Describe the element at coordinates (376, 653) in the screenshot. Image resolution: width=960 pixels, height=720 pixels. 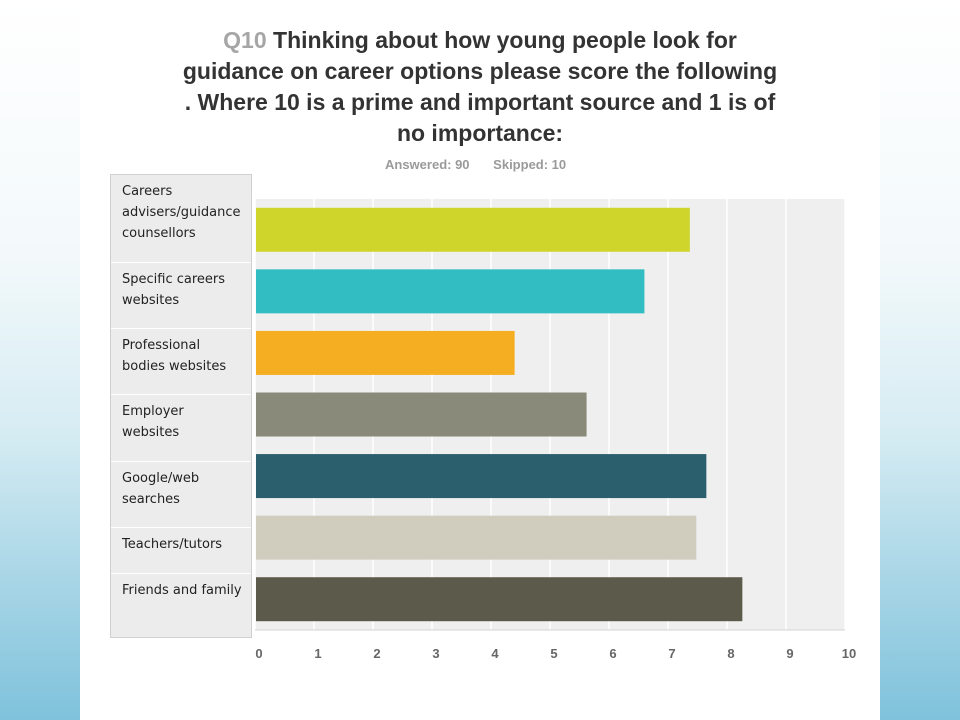
I see `x-tick-label: 2` at that location.